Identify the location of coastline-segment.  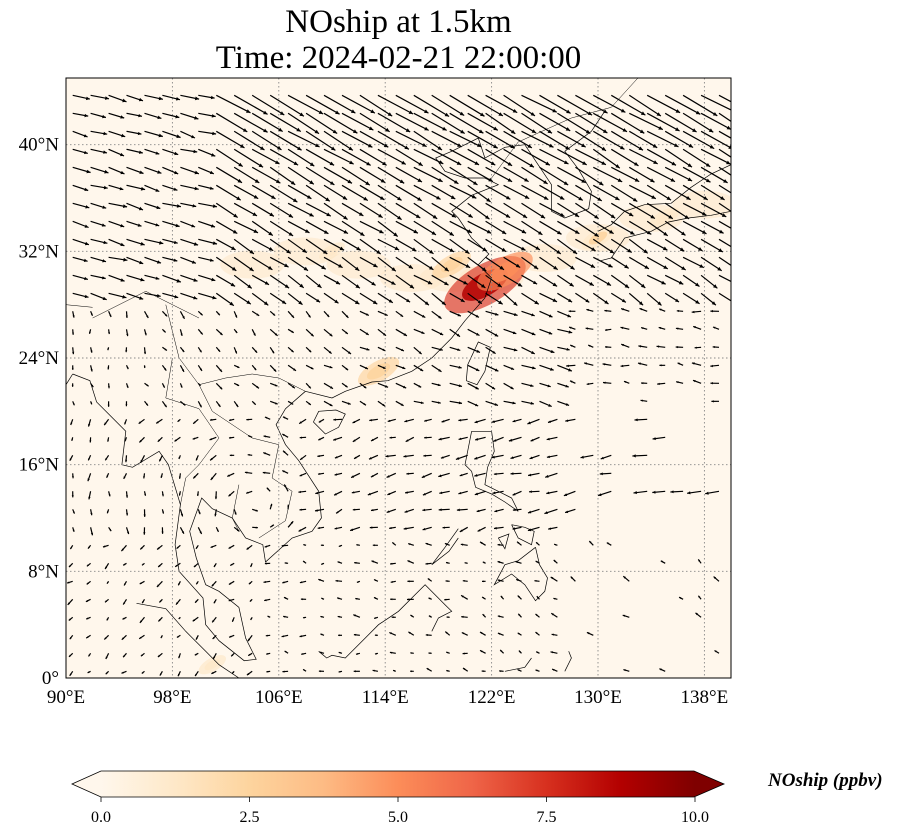
(491, 471).